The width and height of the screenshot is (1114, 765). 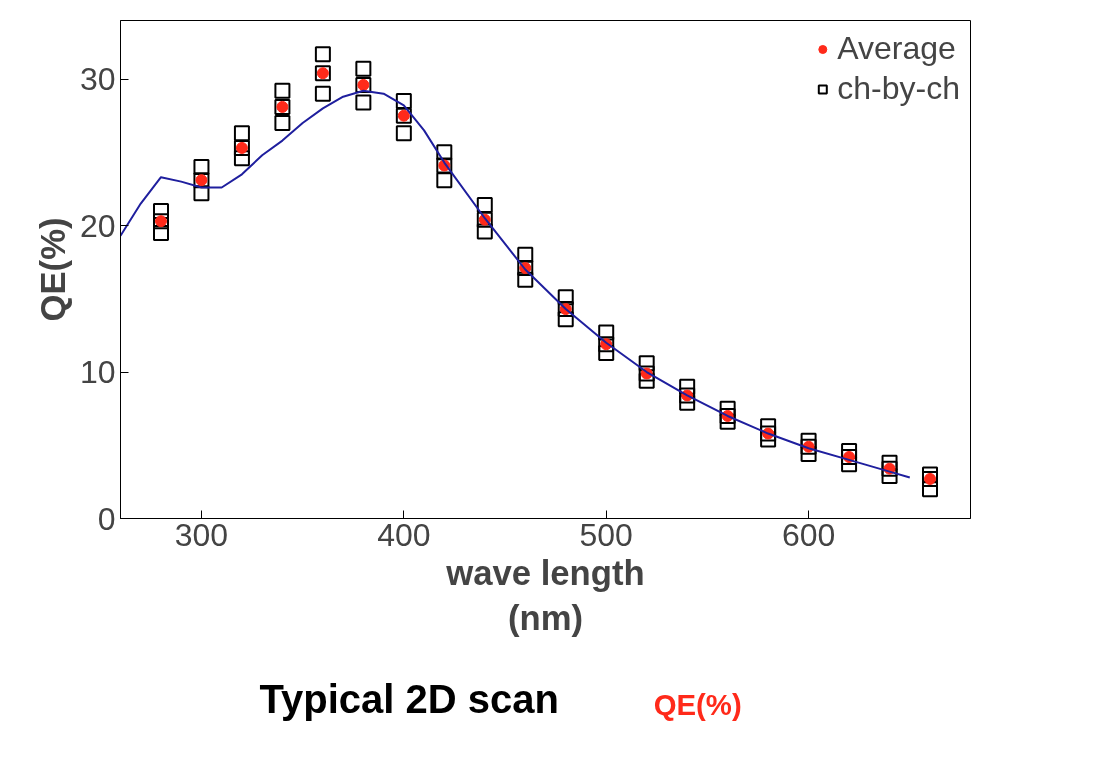 I want to click on text: Typical 2D scan, so click(x=409, y=698).